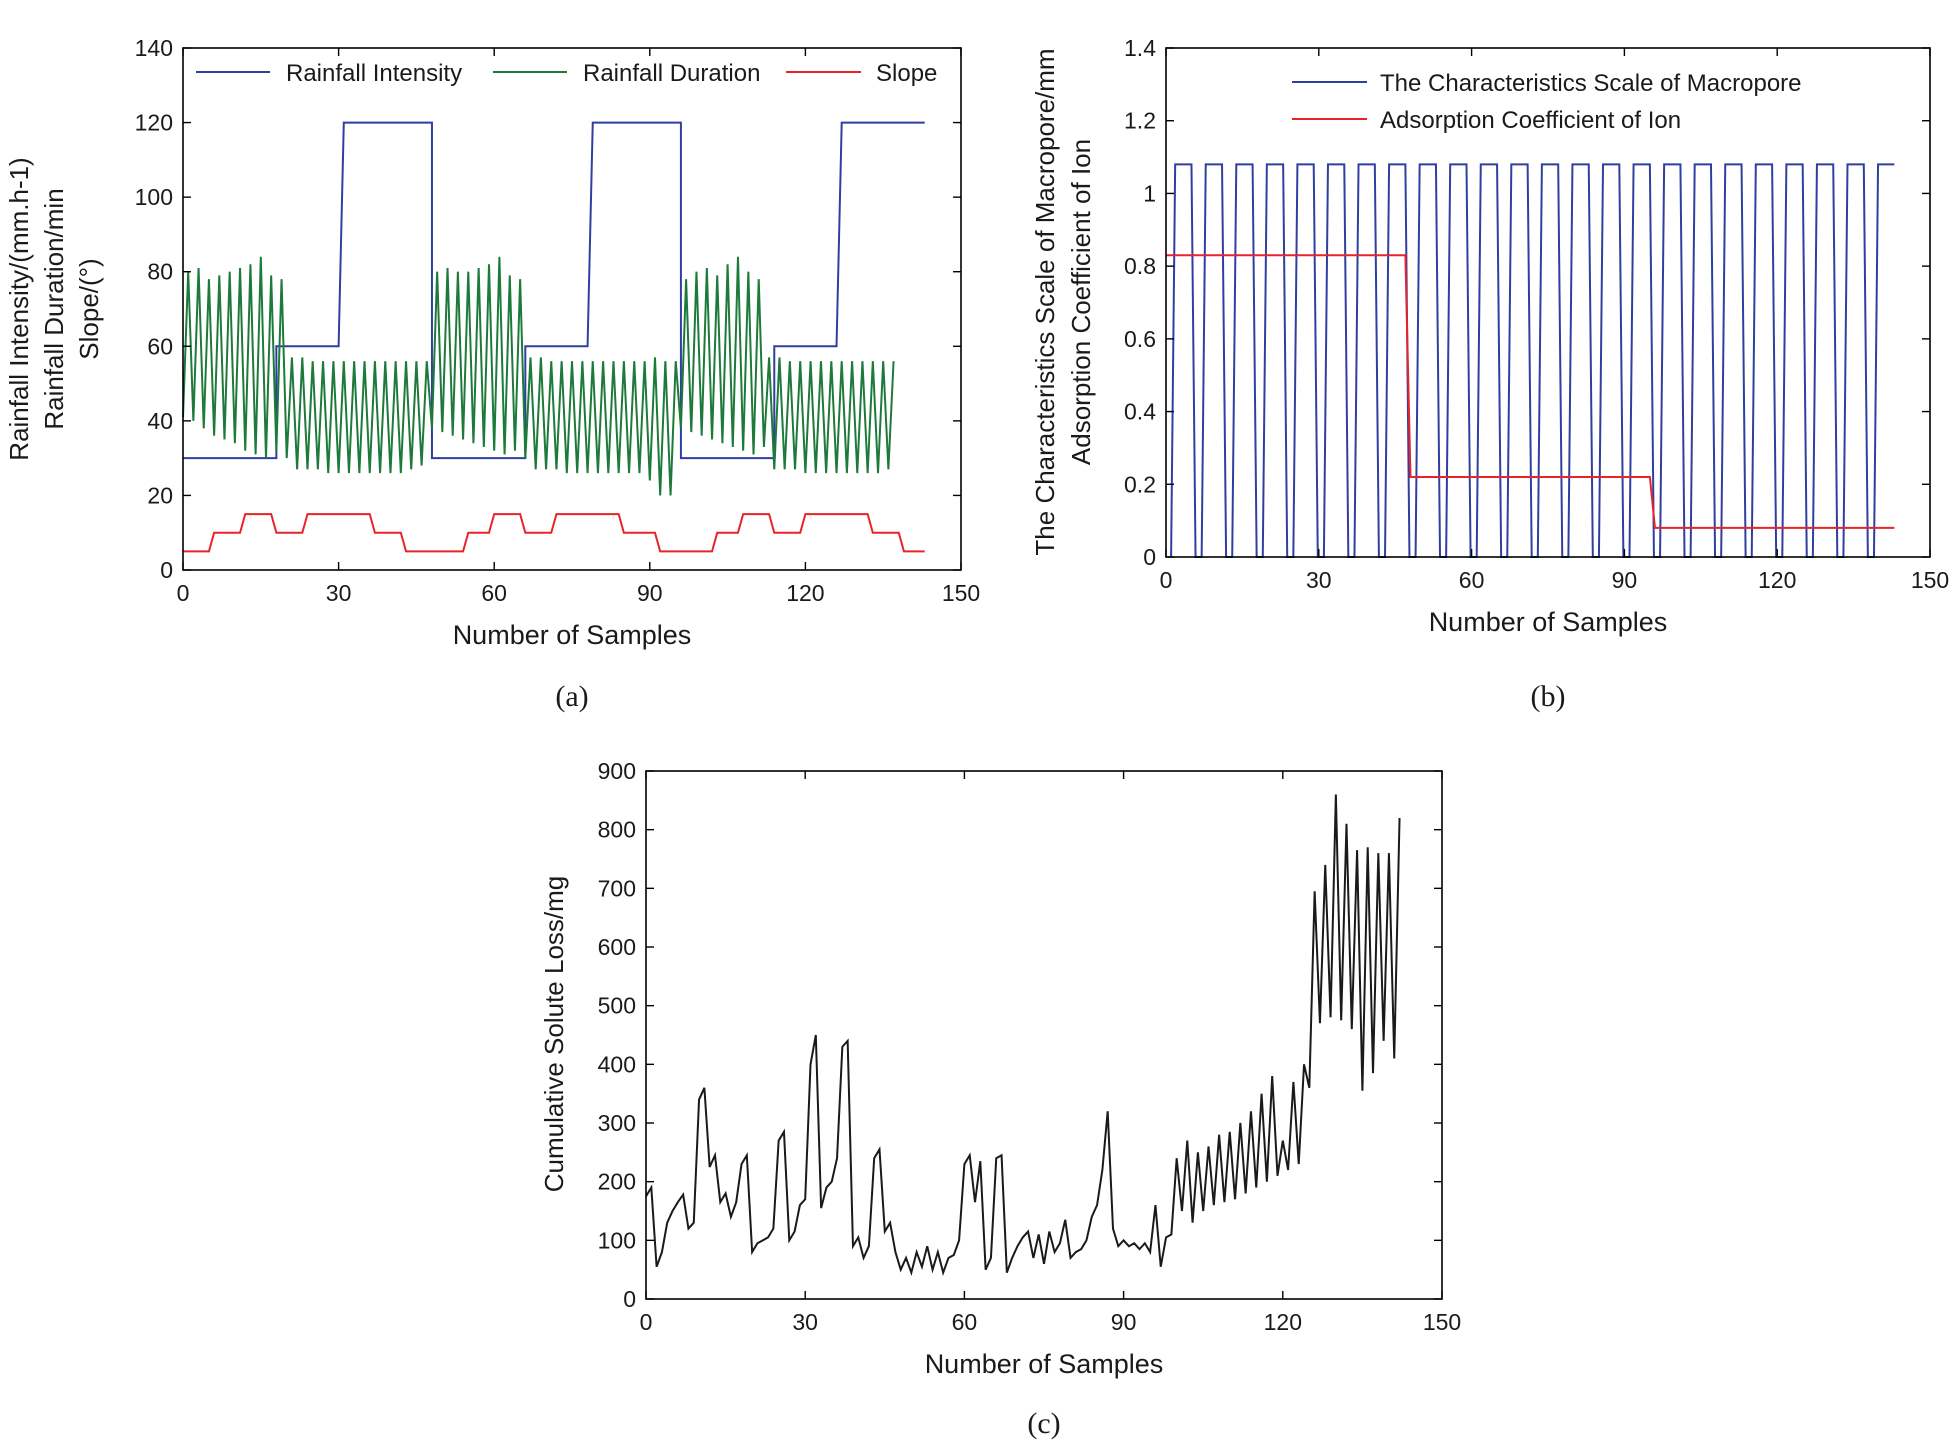 This screenshot has height=1441, width=1950. What do you see at coordinates (1548, 696) in the screenshot?
I see `caption-b: (b)` at bounding box center [1548, 696].